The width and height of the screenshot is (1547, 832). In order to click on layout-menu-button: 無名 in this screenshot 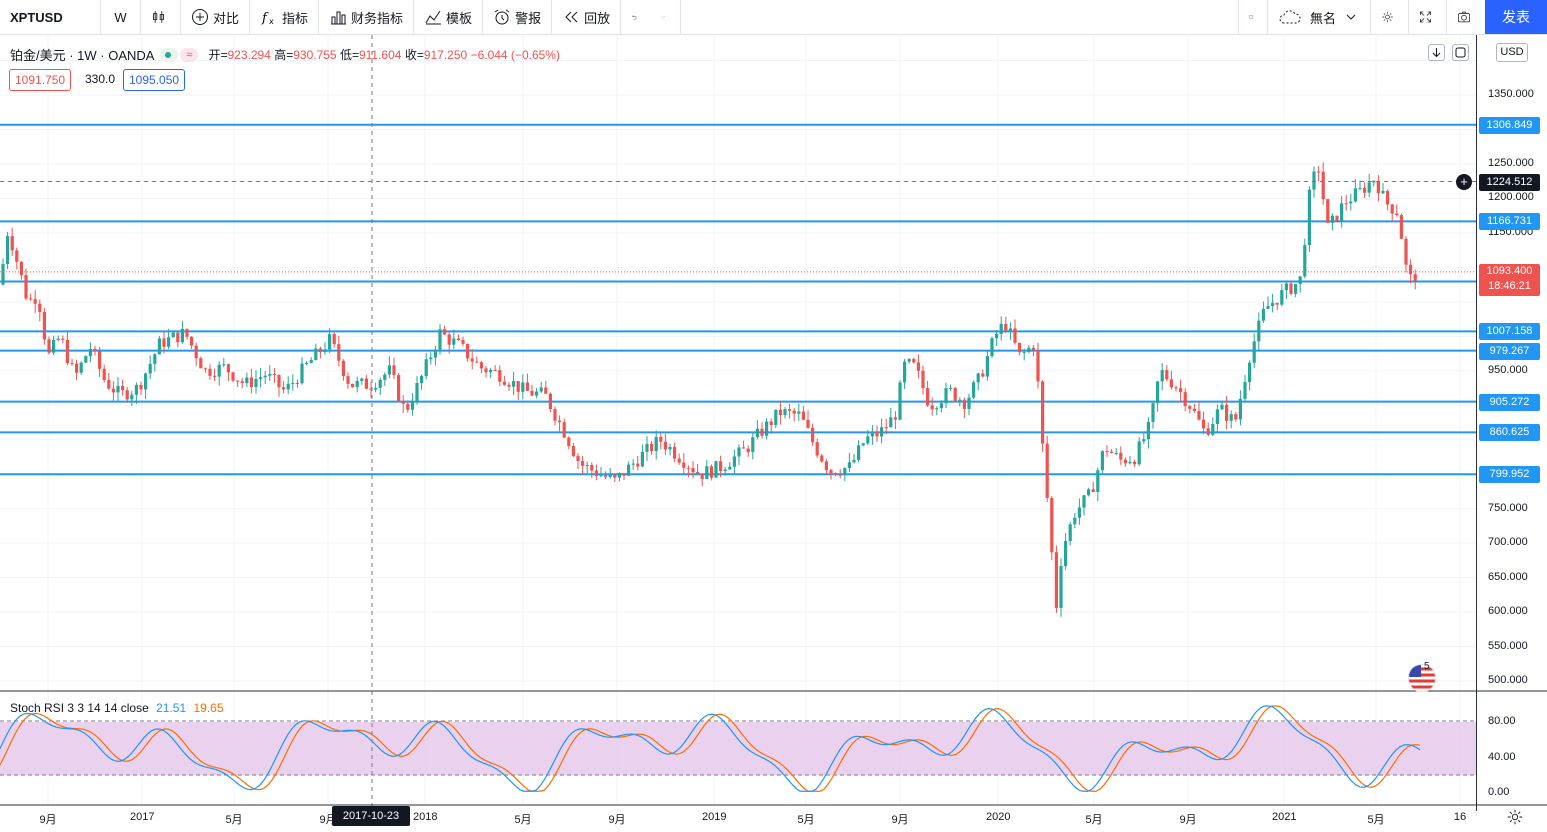, I will do `click(1319, 17)`.